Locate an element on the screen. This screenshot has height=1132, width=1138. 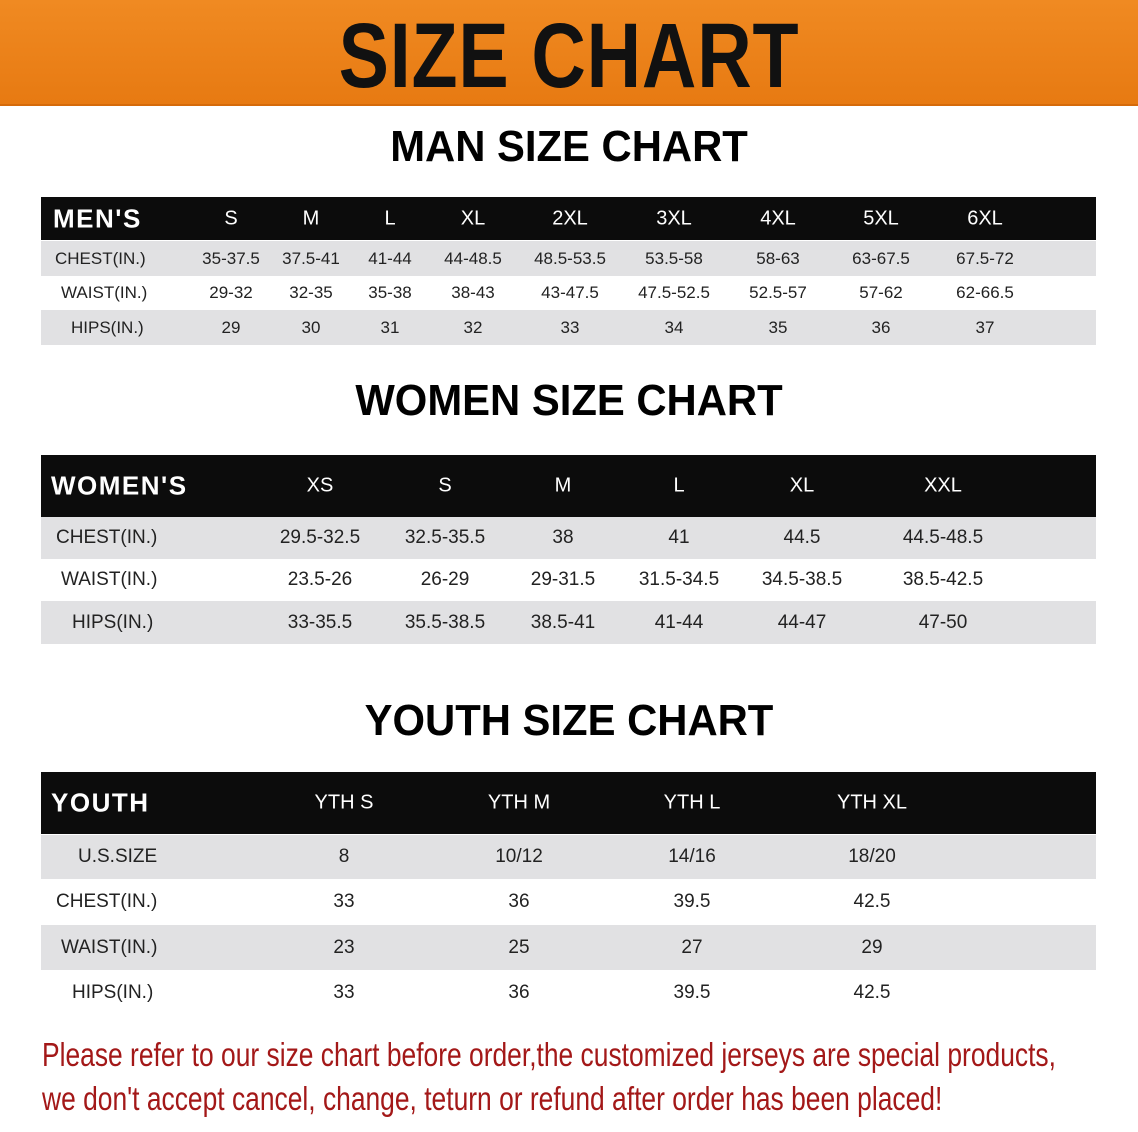
table-cell: 44.5-48.5 is located at coordinates (943, 537).